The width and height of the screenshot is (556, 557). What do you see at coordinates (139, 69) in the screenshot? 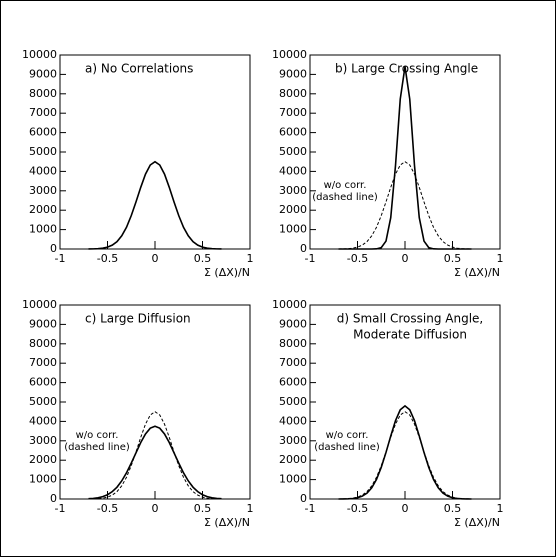
I see `panel-title: a) No Correlations` at bounding box center [139, 69].